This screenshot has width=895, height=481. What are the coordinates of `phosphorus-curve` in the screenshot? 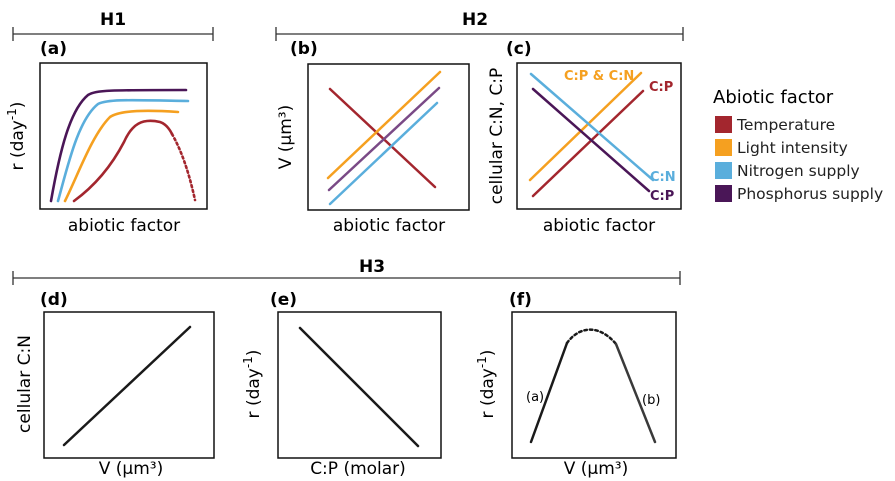 It's located at (118, 145).